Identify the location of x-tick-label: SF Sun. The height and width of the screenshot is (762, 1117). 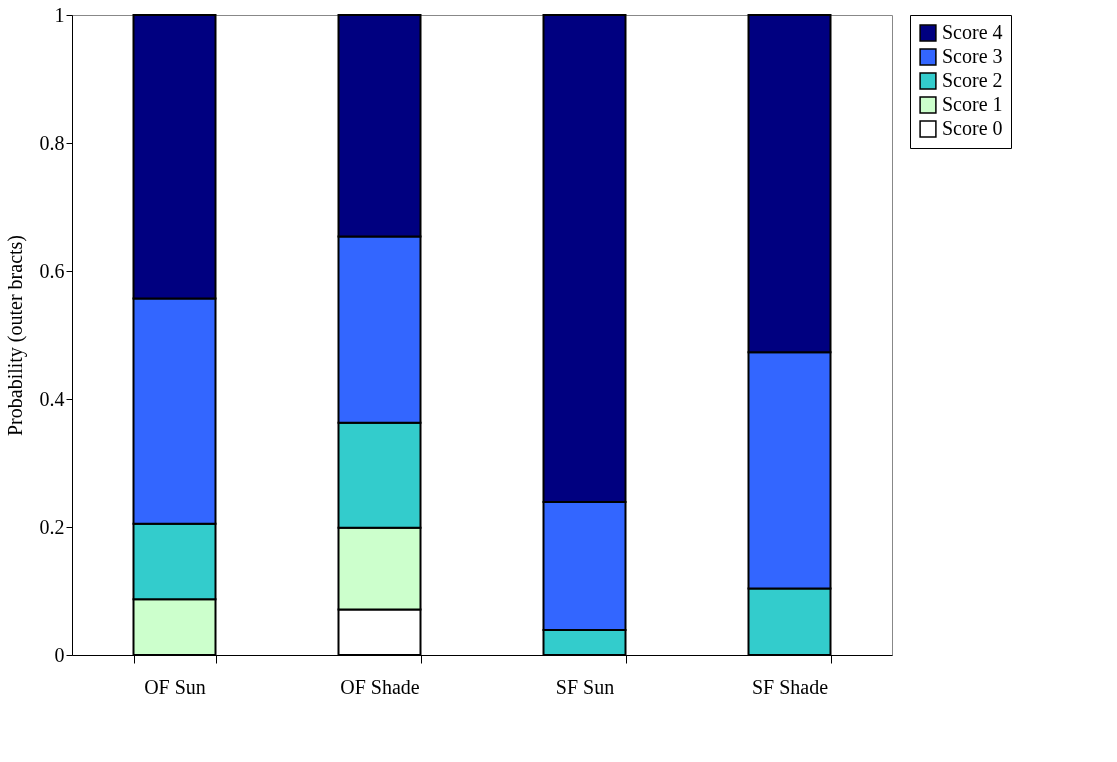
(585, 686).